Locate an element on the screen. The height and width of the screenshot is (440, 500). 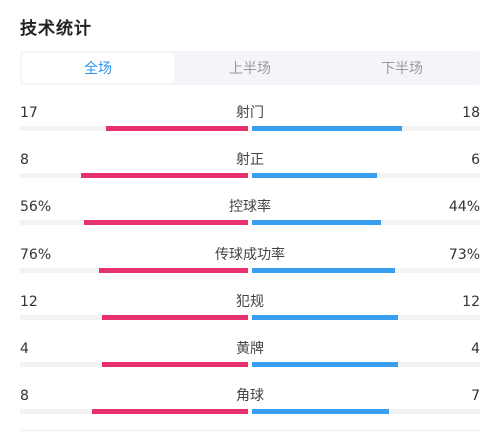
stat-label: 射门 is located at coordinates (250, 113).